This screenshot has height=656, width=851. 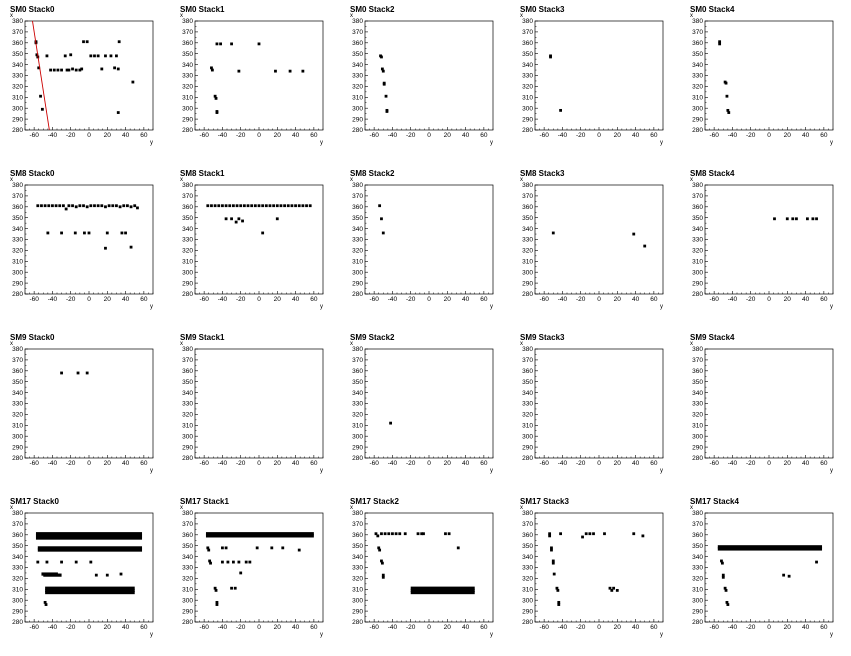 I want to click on y-tick-label: 340, so click(x=357, y=393).